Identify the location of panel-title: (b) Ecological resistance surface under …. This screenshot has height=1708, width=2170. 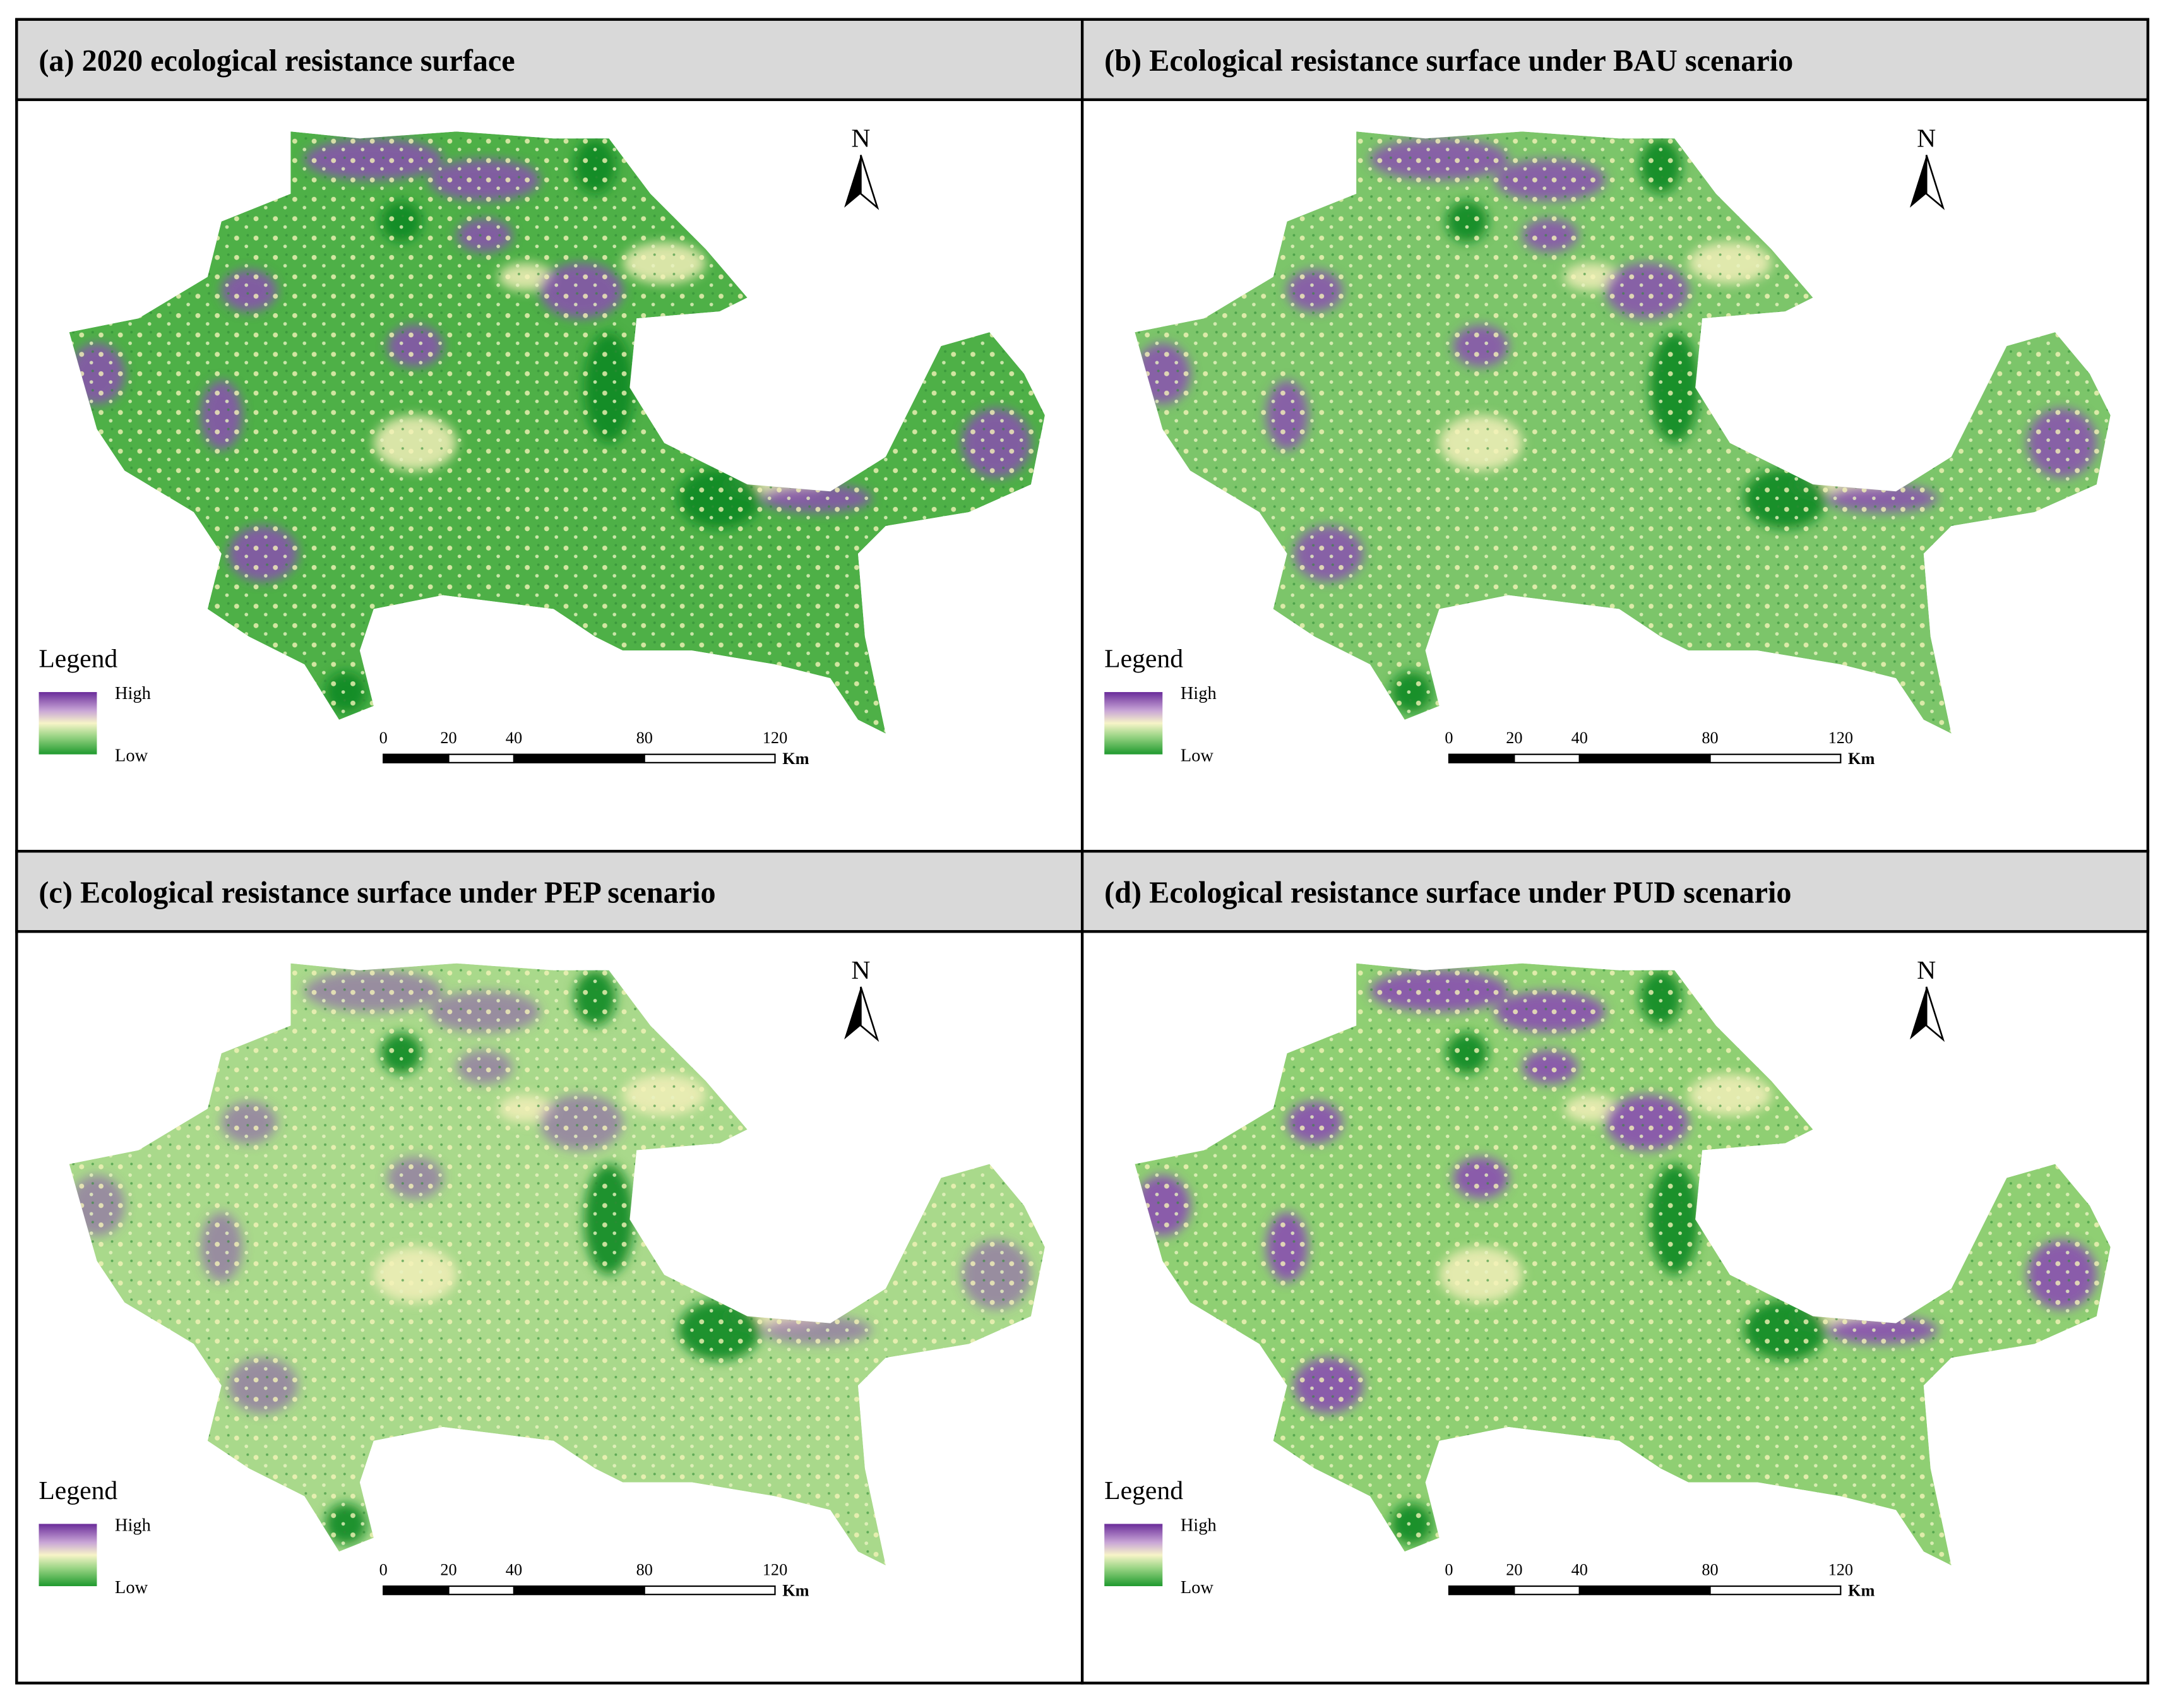
(1448, 61).